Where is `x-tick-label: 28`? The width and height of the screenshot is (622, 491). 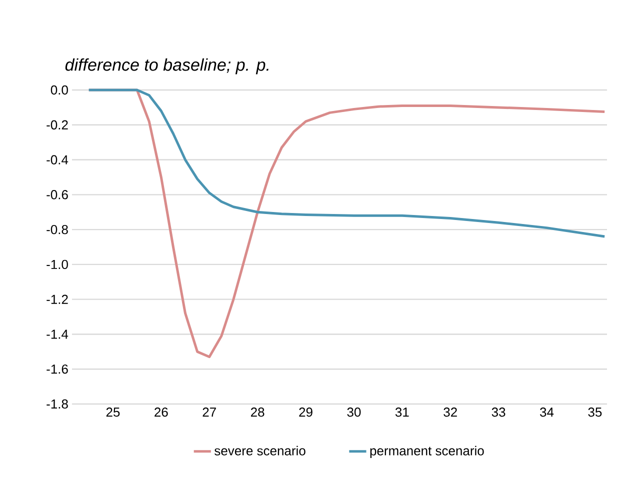 x-tick-label: 28 is located at coordinates (257, 412).